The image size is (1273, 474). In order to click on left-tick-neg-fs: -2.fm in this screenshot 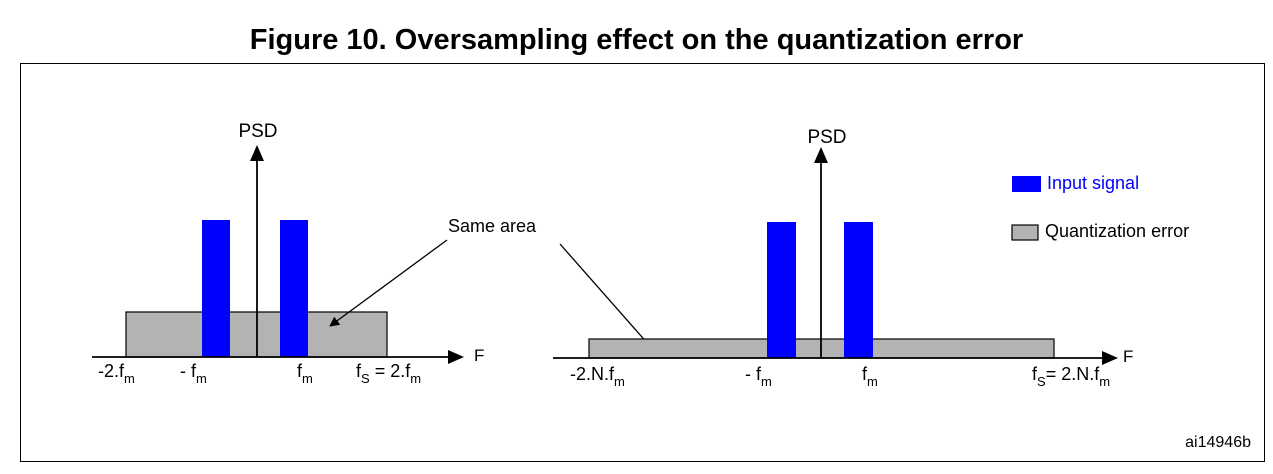, I will do `click(116, 373)`.